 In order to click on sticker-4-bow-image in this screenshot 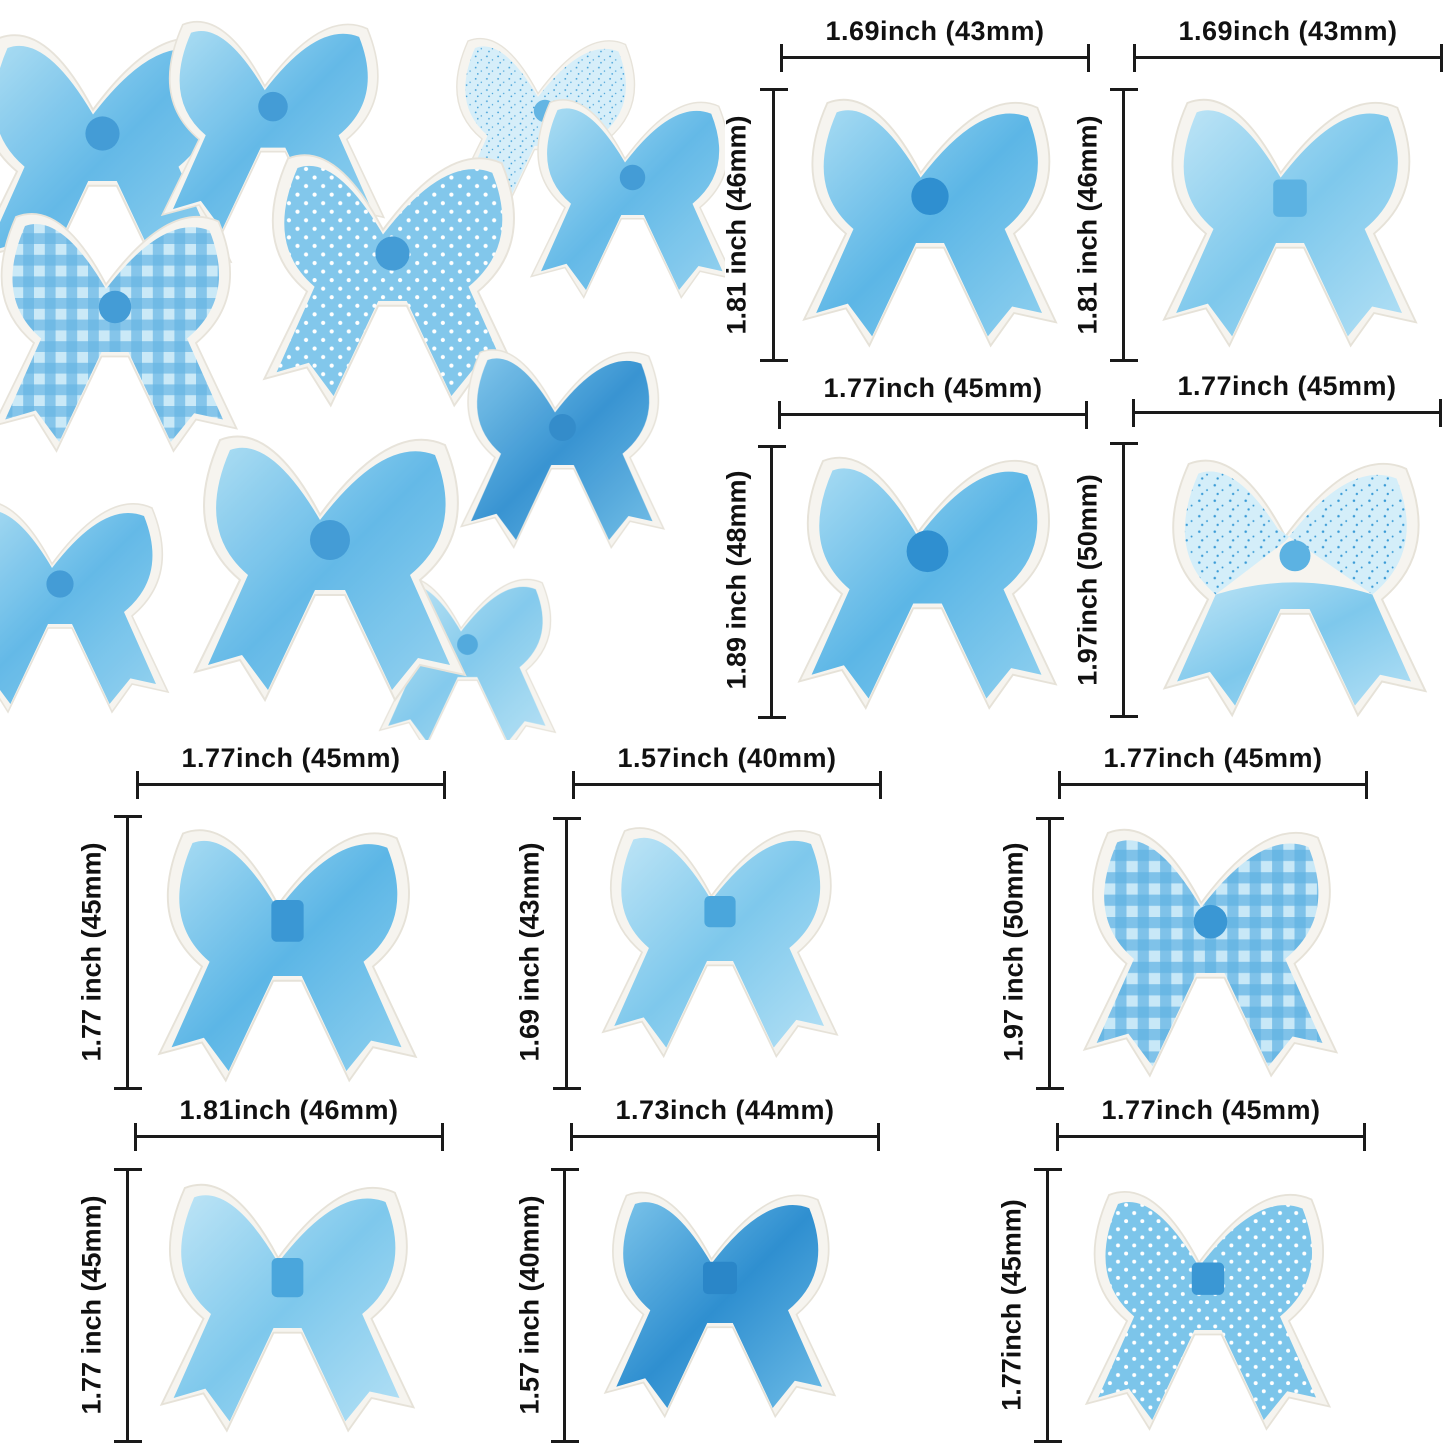, I will do `click(1295, 580)`.